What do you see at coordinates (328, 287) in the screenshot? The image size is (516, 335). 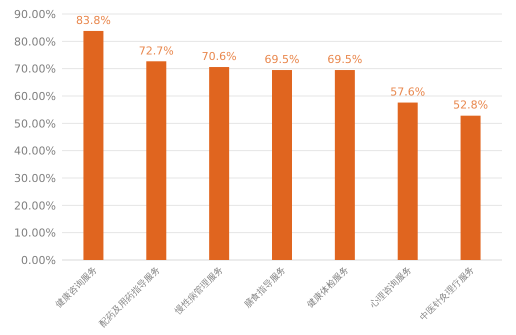 I see `x-tick-label: 健康体检服务` at bounding box center [328, 287].